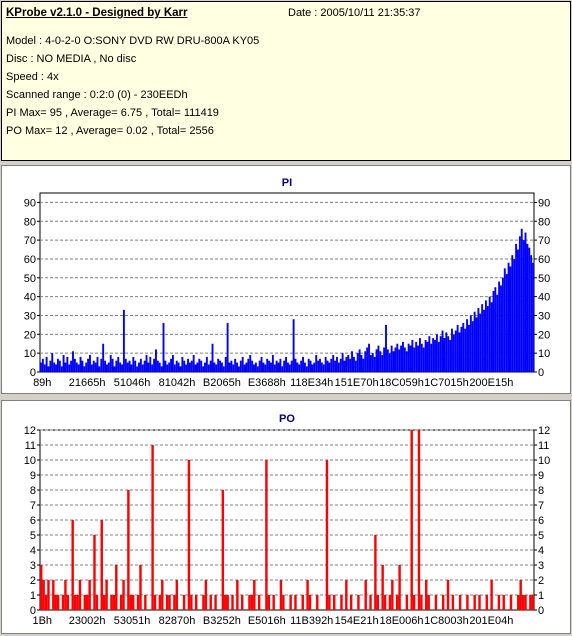  Describe the element at coordinates (544, 316) in the screenshot. I see `y-tick-label-right: 30` at that location.